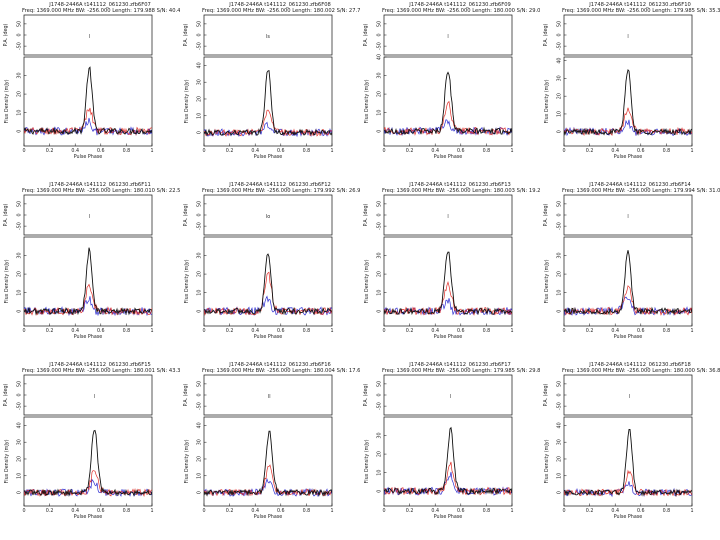 The width and height of the screenshot is (720, 540). Describe the element at coordinates (279, 5) in the screenshot. I see `panel-title: J1748-2446A t141112_061230.zfb6F08` at that location.